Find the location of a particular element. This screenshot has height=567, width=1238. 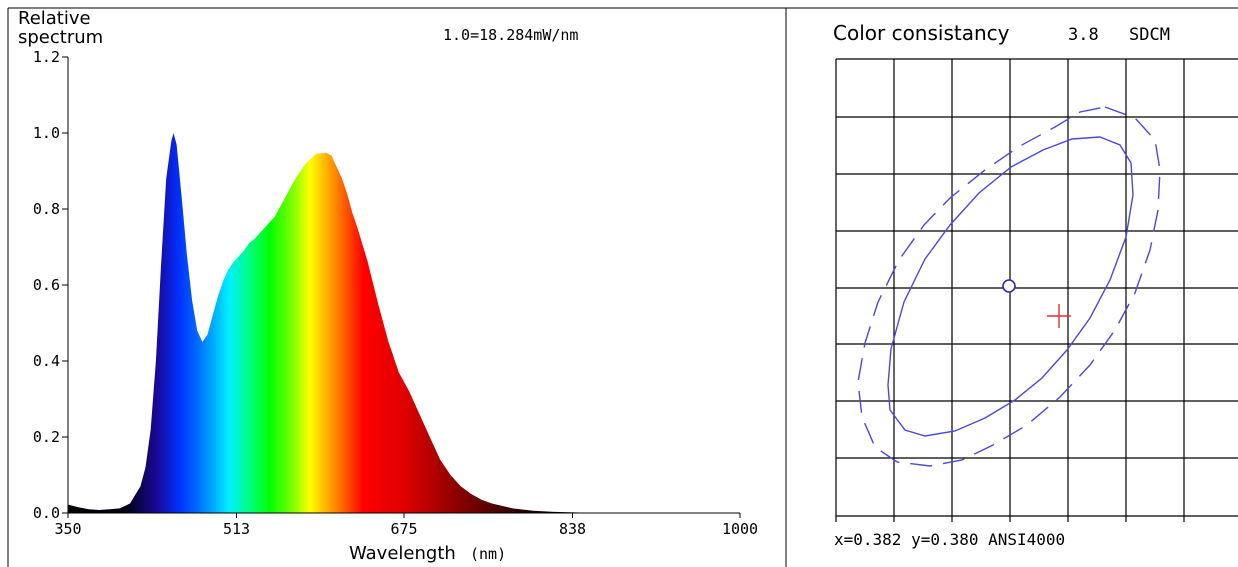

measured-point-marker is located at coordinates (1059, 316).